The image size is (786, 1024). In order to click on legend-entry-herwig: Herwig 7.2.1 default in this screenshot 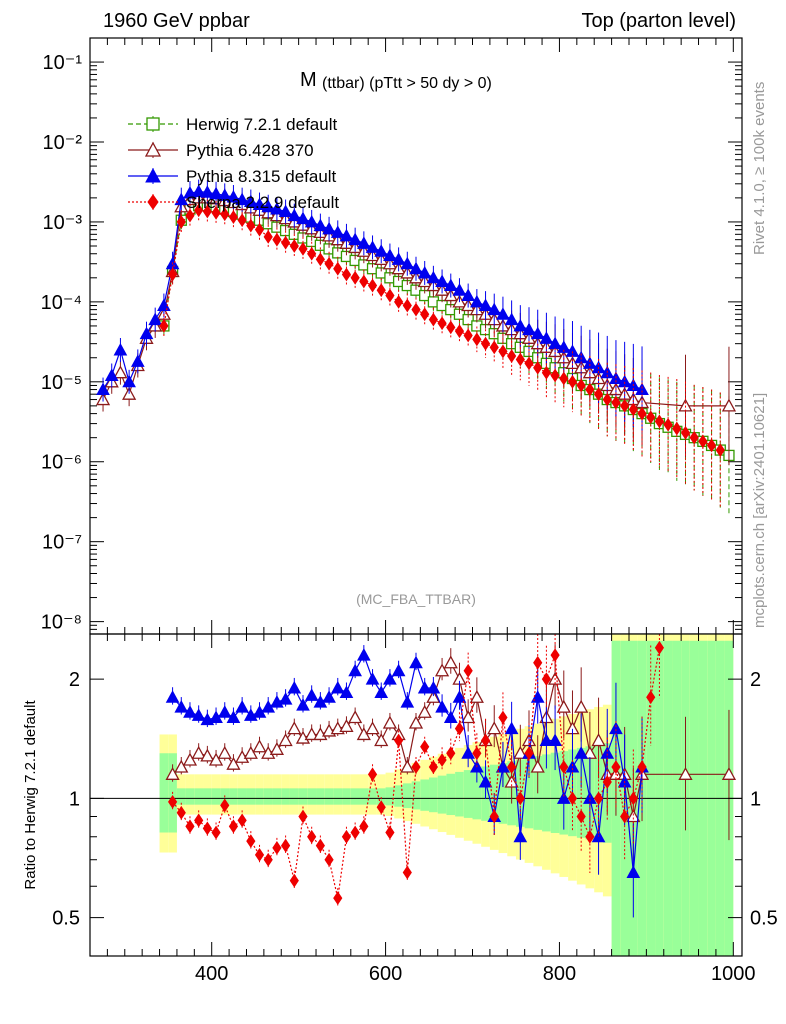, I will do `click(232, 124)`.